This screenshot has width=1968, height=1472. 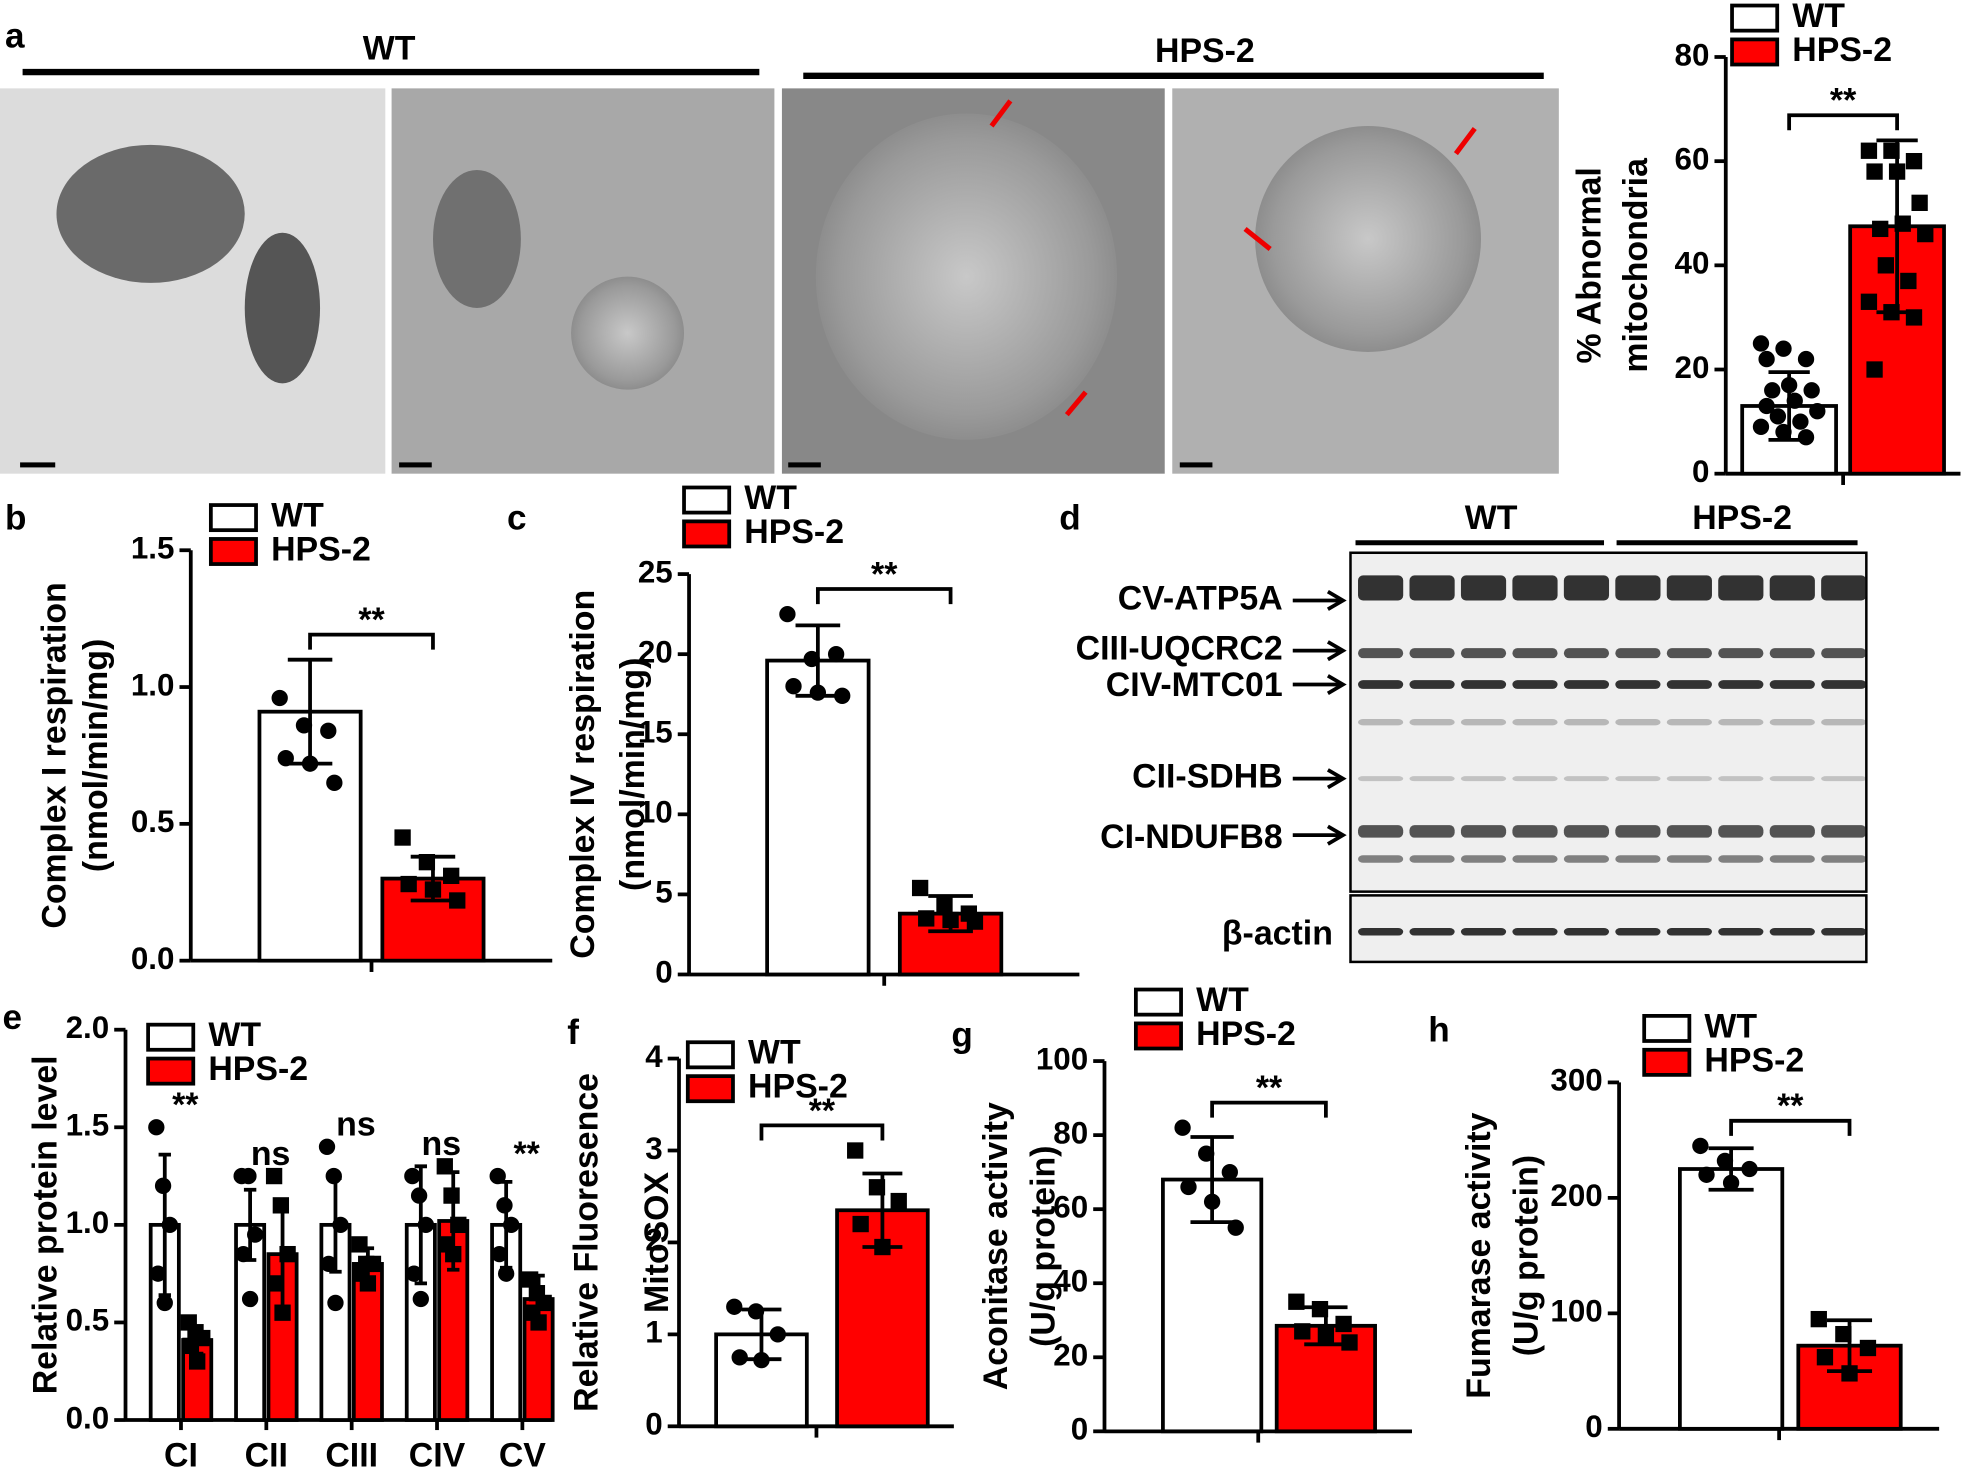 What do you see at coordinates (616, 465) in the screenshot?
I see `scale-bars` at bounding box center [616, 465].